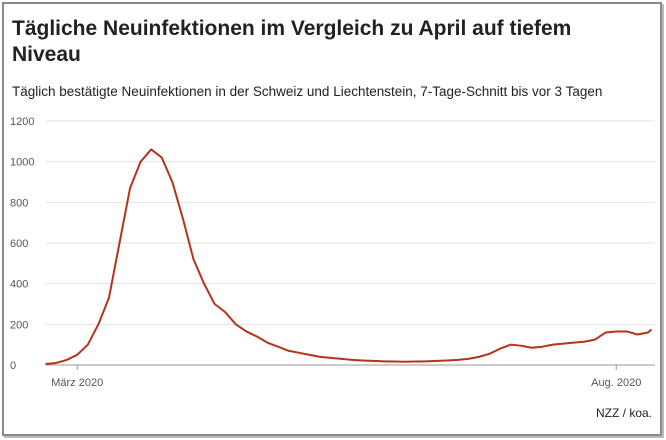  What do you see at coordinates (13, 366) in the screenshot?
I see `y-tick-label: 0` at bounding box center [13, 366].